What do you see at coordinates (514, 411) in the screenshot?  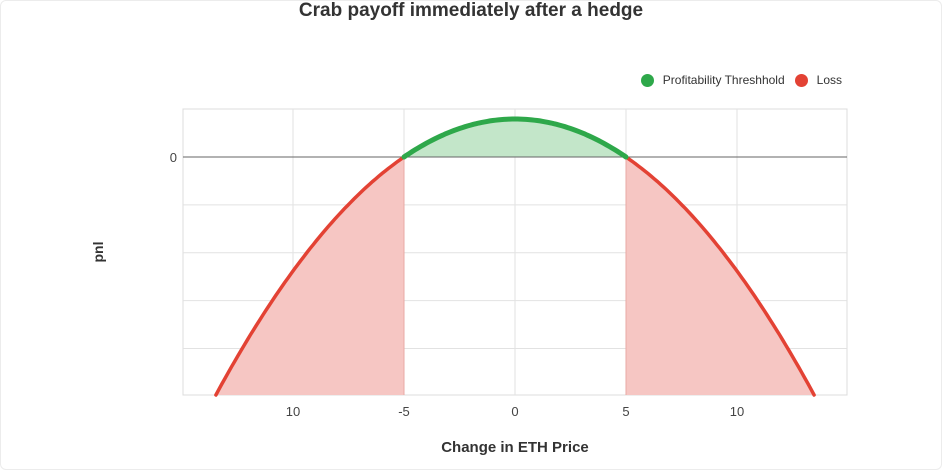 I see `x-tick-label: 0` at bounding box center [514, 411].